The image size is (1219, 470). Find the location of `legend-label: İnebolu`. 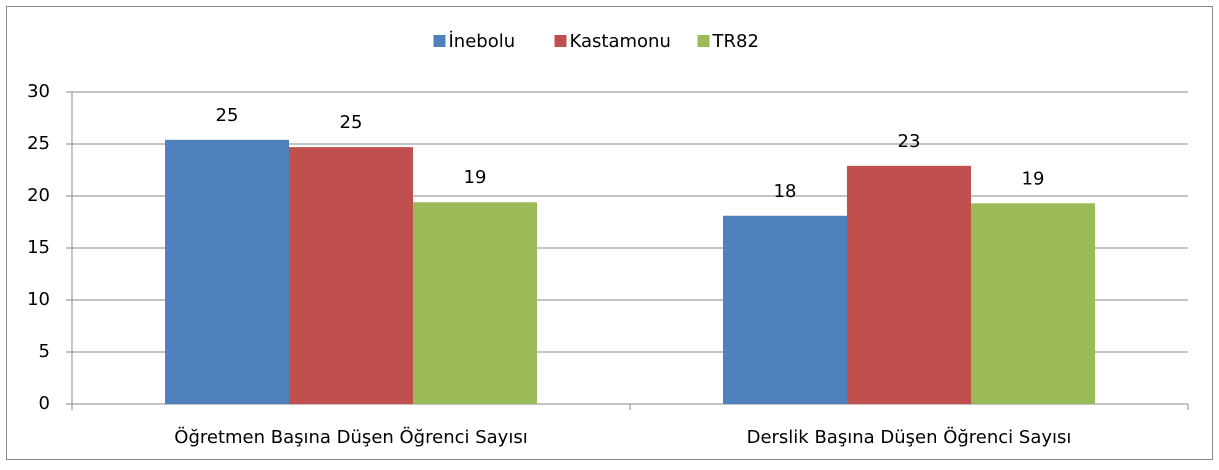

legend-label: İnebolu is located at coordinates (482, 41).